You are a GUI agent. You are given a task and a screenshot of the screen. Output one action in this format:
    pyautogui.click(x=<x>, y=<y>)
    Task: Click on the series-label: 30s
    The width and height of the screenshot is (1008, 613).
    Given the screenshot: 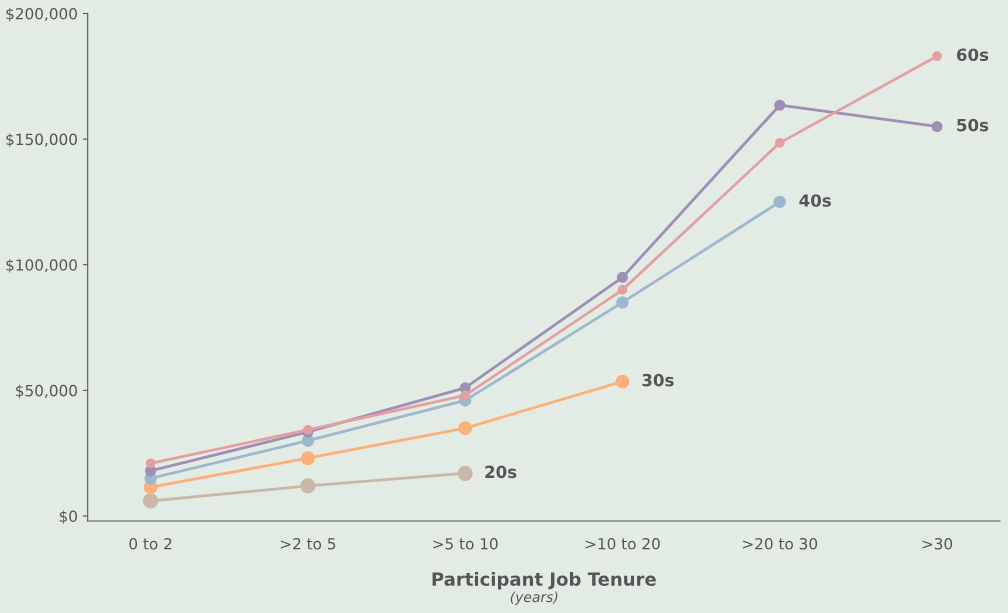 What is the action you would take?
    pyautogui.click(x=658, y=380)
    